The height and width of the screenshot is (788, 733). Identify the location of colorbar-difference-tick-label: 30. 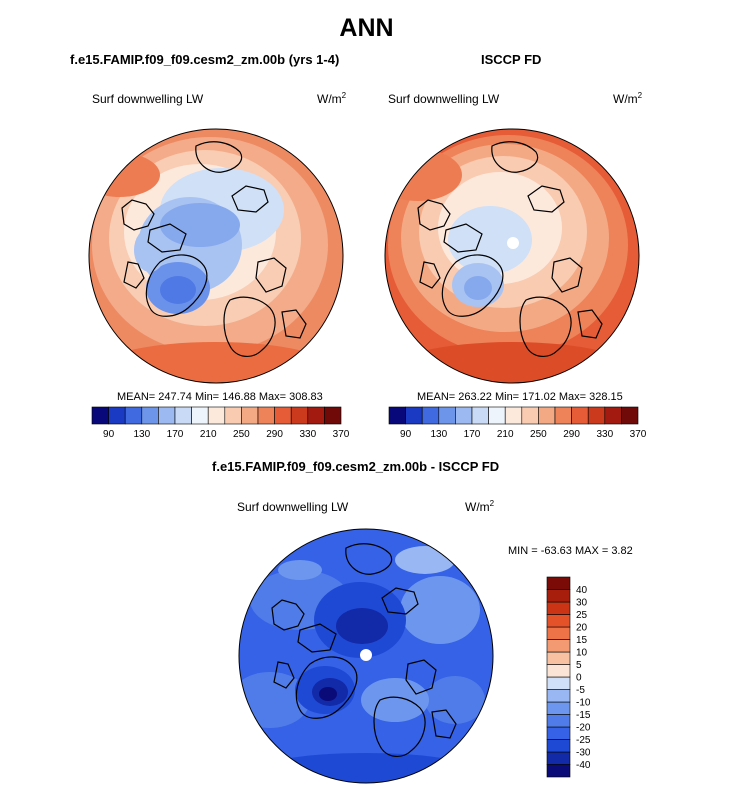
(582, 603).